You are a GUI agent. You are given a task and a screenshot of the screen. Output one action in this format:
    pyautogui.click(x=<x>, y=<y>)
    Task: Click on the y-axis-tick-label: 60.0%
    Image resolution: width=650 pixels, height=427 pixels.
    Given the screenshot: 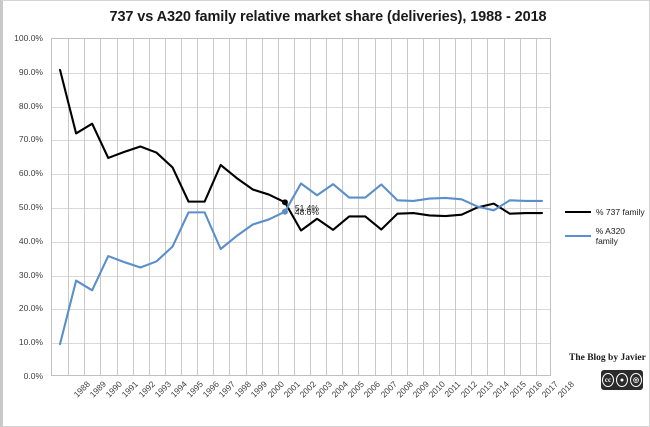 What is the action you would take?
    pyautogui.click(x=30, y=173)
    